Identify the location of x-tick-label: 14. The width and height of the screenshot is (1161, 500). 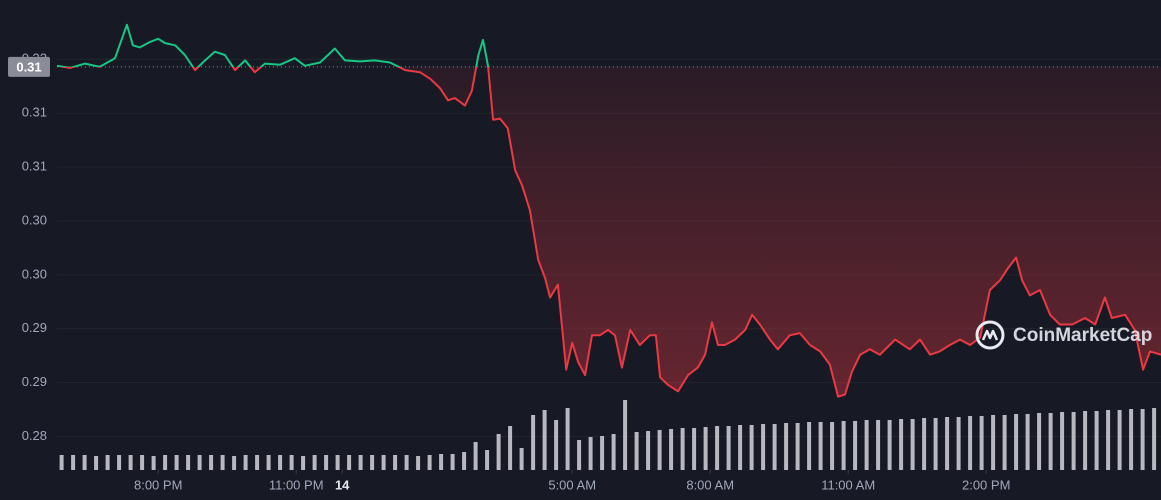
(342, 484).